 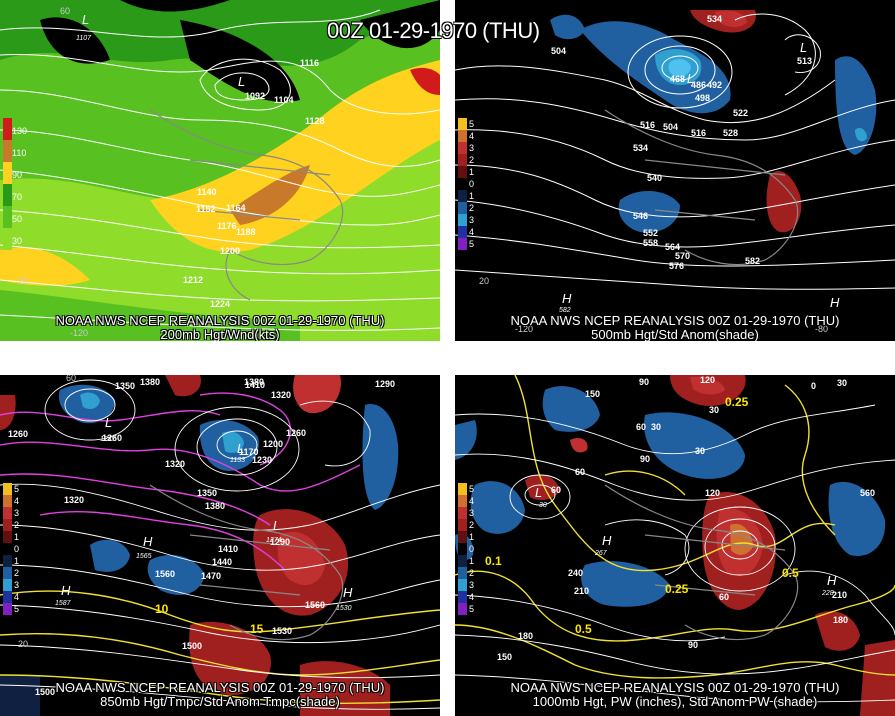 What do you see at coordinates (698, 85) in the screenshot?
I see `contour-label: 486` at bounding box center [698, 85].